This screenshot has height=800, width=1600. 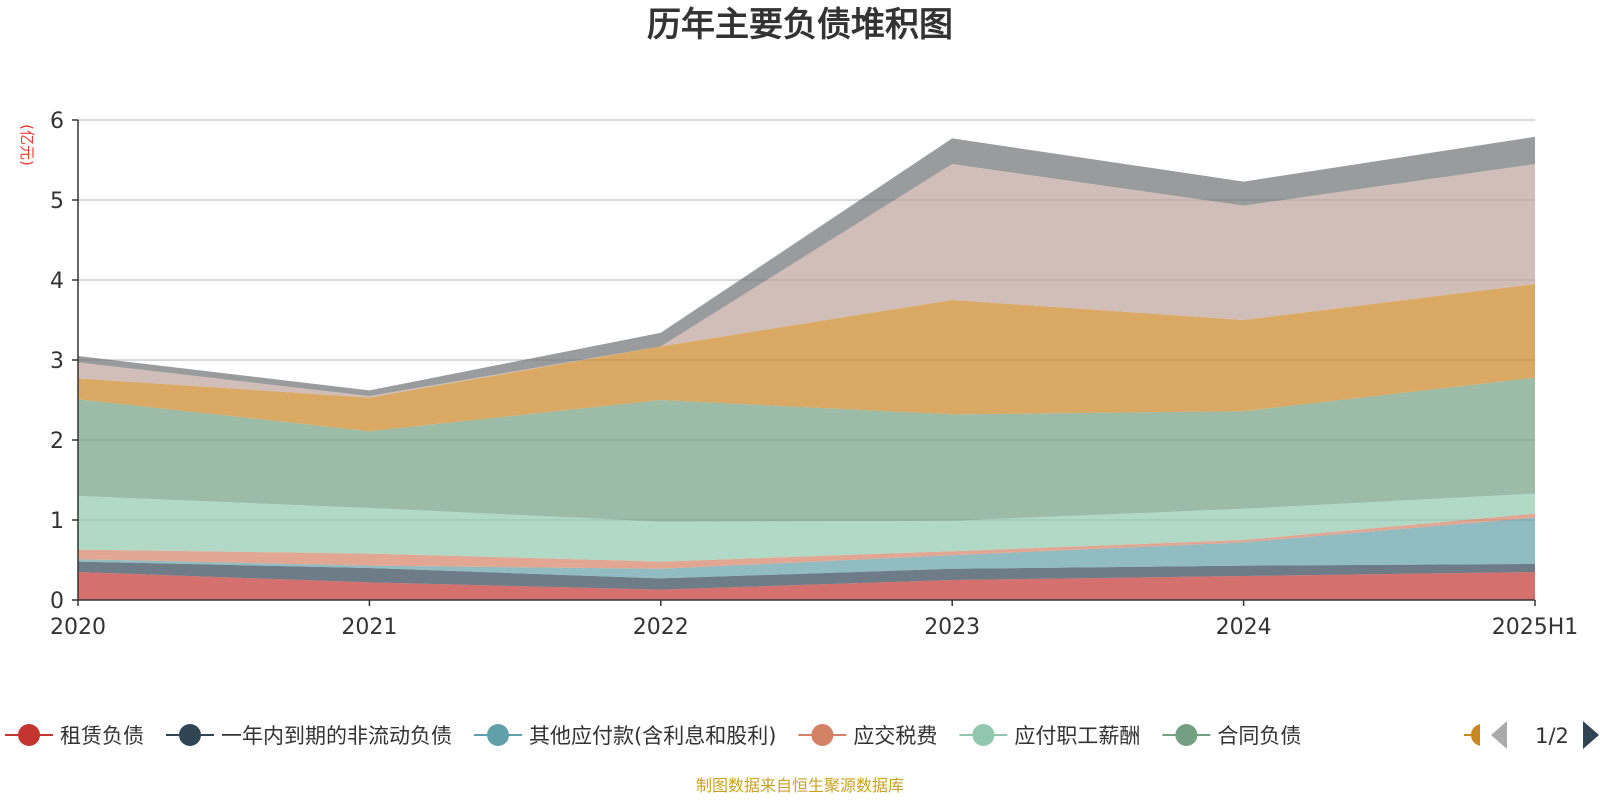 I want to click on area-series-应交税费, so click(x=806, y=541).